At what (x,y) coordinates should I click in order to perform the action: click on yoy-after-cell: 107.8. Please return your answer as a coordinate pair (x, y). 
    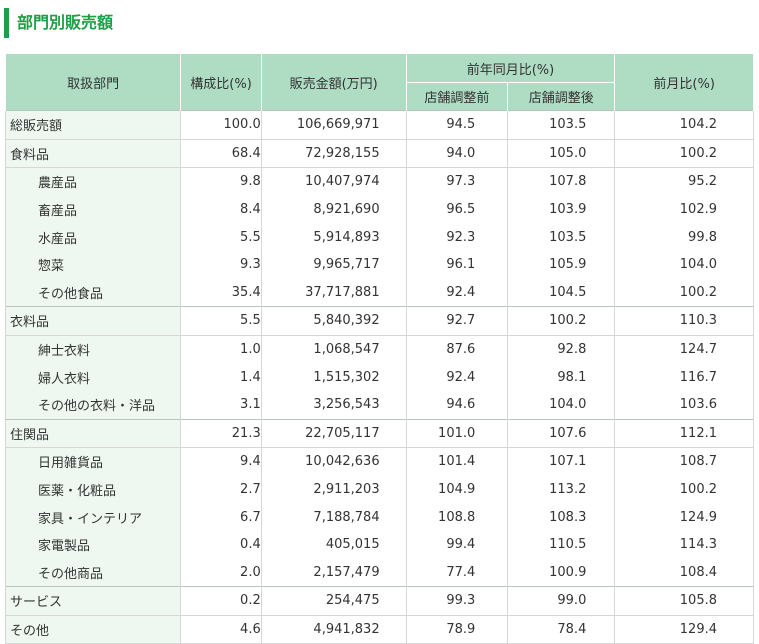
    Looking at the image, I should click on (561, 181).